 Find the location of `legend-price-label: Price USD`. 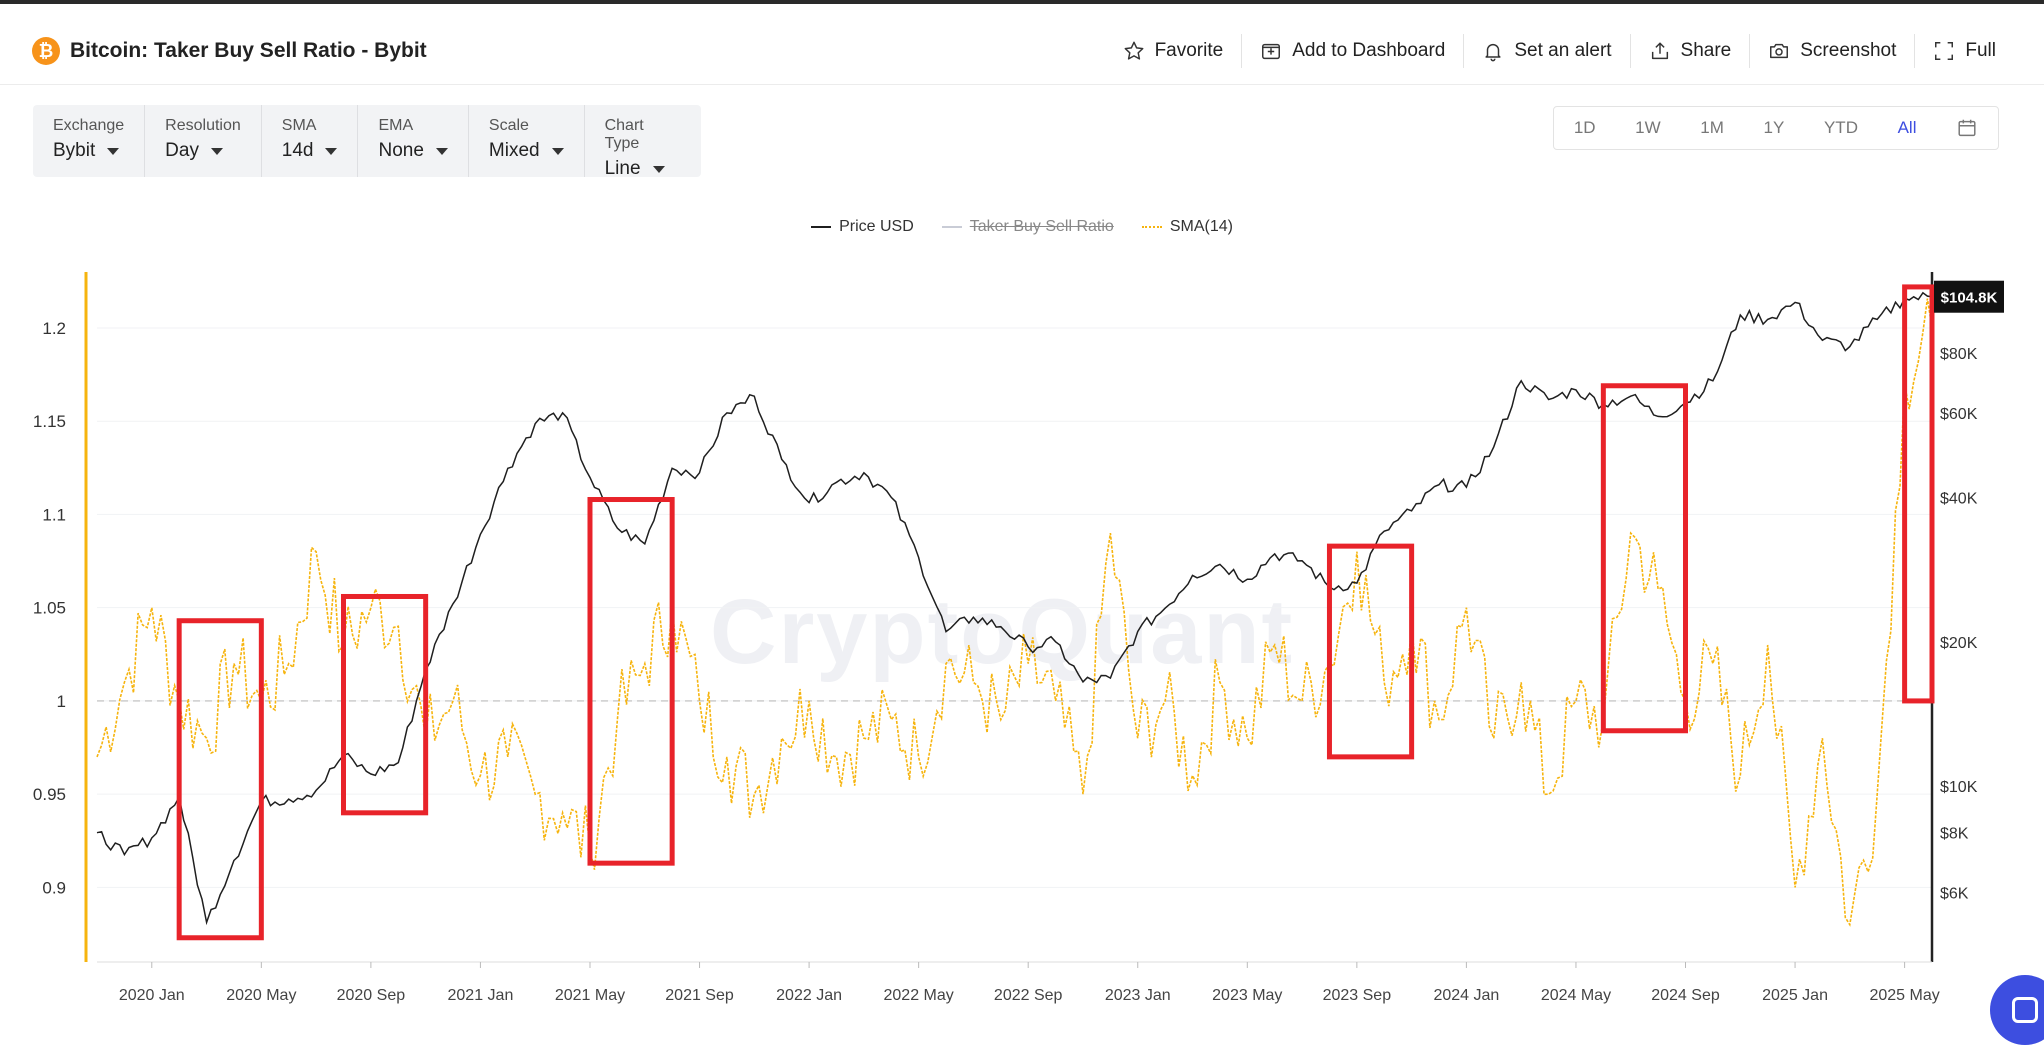

legend-price-label: Price USD is located at coordinates (876, 226).